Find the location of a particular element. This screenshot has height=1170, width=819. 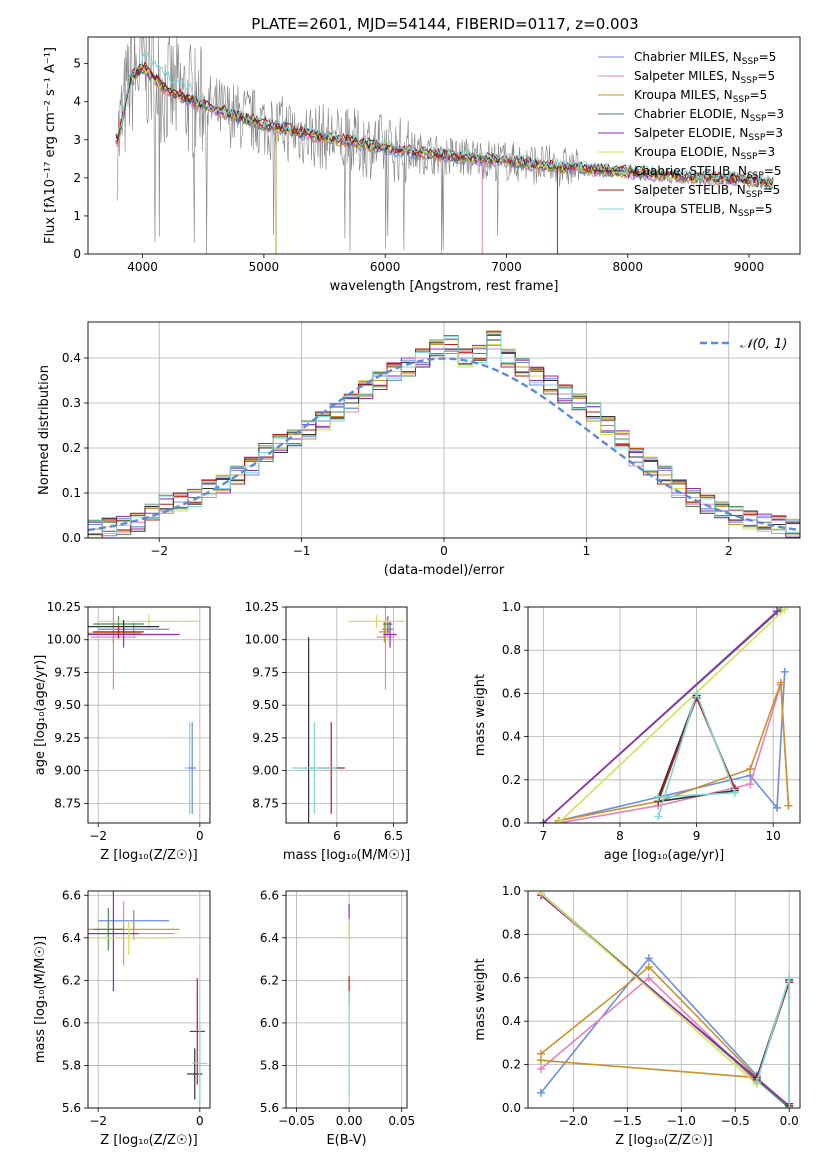

residuals-legend: 𝒩(0, 1) is located at coordinates (743, 344).